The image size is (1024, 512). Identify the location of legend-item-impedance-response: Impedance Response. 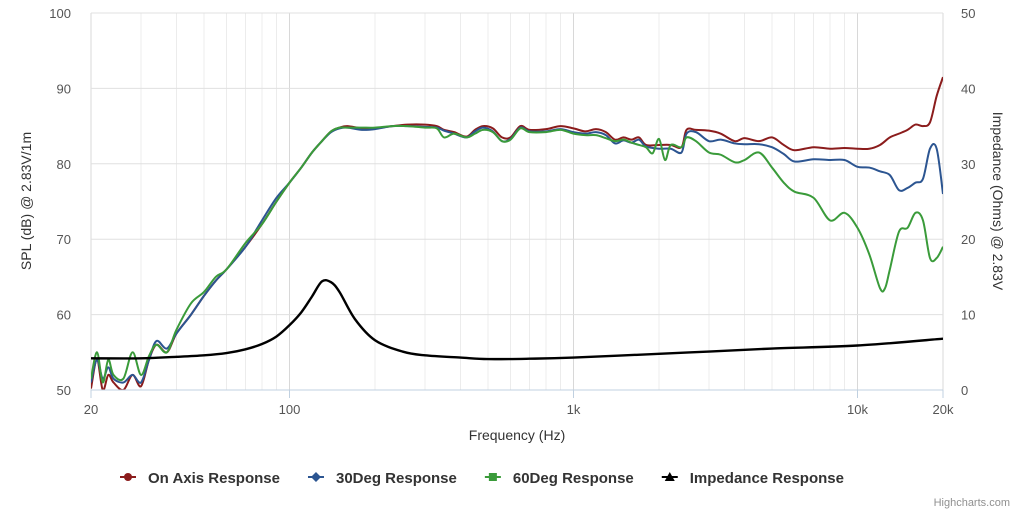
(752, 478).